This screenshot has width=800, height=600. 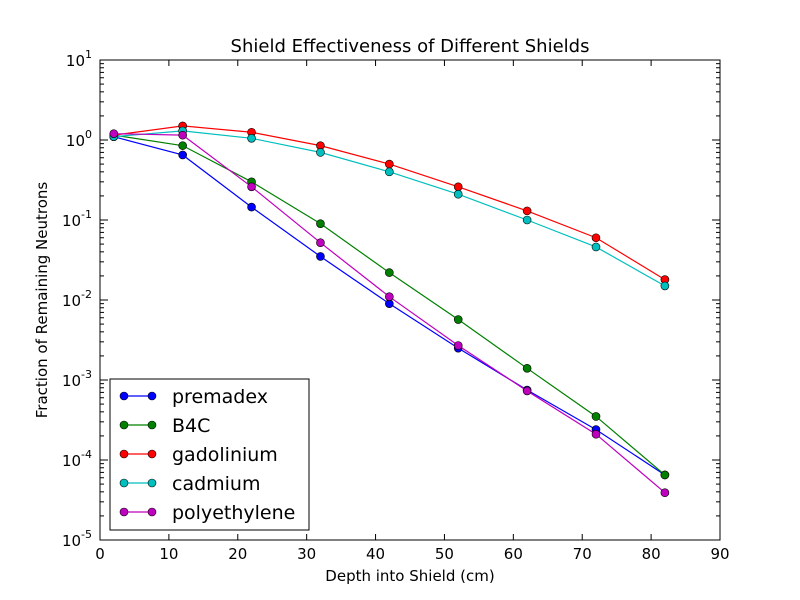 I want to click on legend-item-polyethylene: polyethylene, so click(x=207, y=513).